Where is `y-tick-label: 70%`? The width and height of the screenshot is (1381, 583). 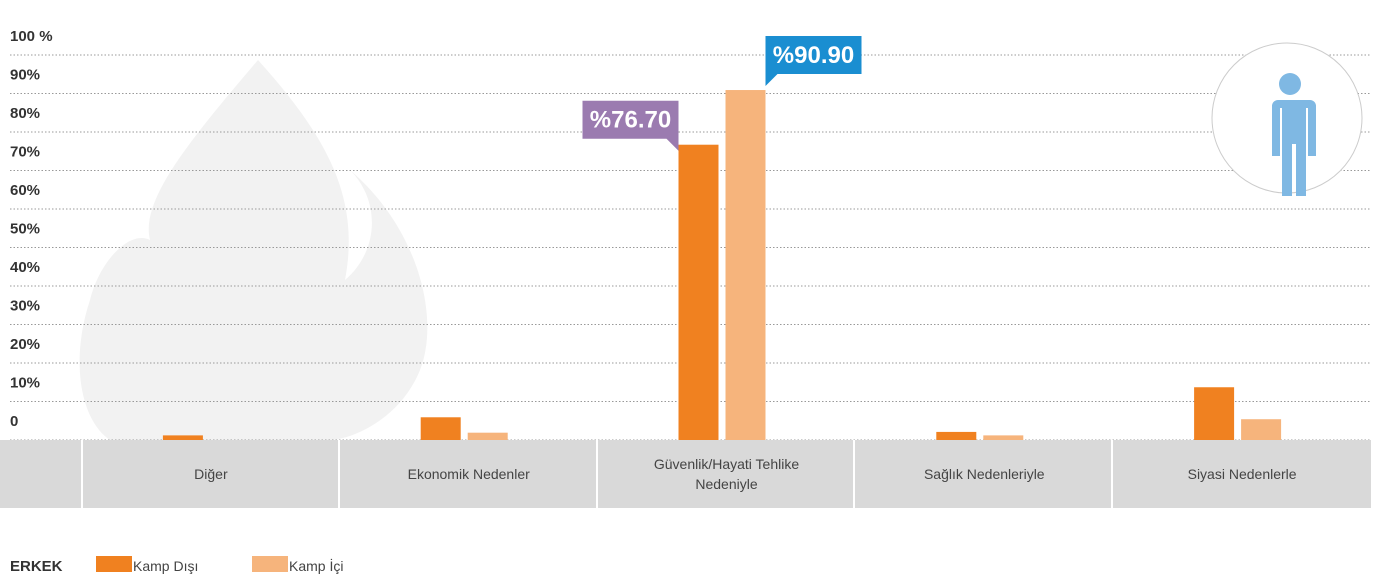
y-tick-label: 70% is located at coordinates (25, 152).